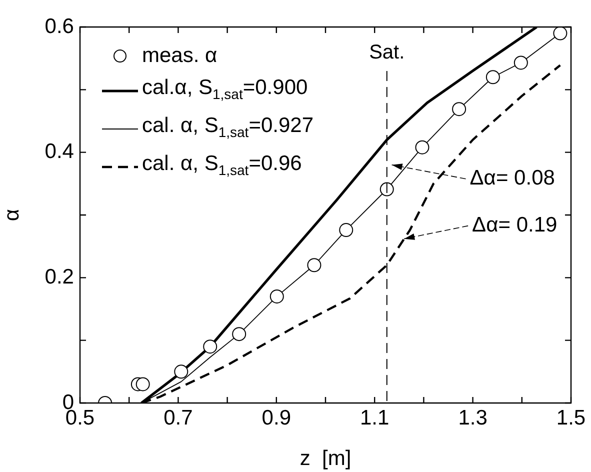 This screenshot has width=591, height=472. I want to click on legend-label: cal. α, S$_{1,sat}$=0.927, so click(228, 127).